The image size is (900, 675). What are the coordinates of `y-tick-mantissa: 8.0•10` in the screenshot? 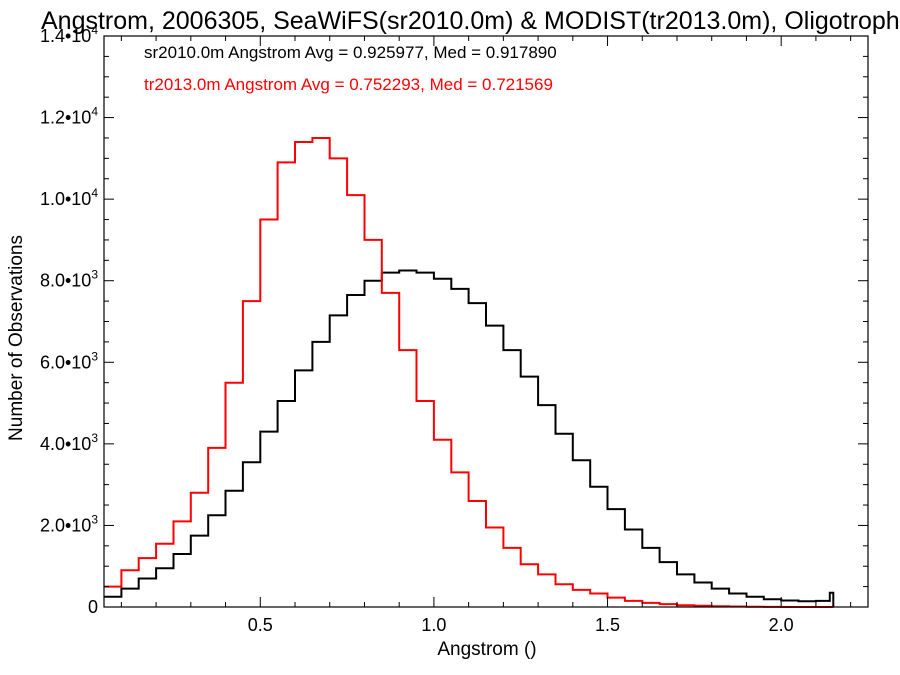 It's located at (65, 281).